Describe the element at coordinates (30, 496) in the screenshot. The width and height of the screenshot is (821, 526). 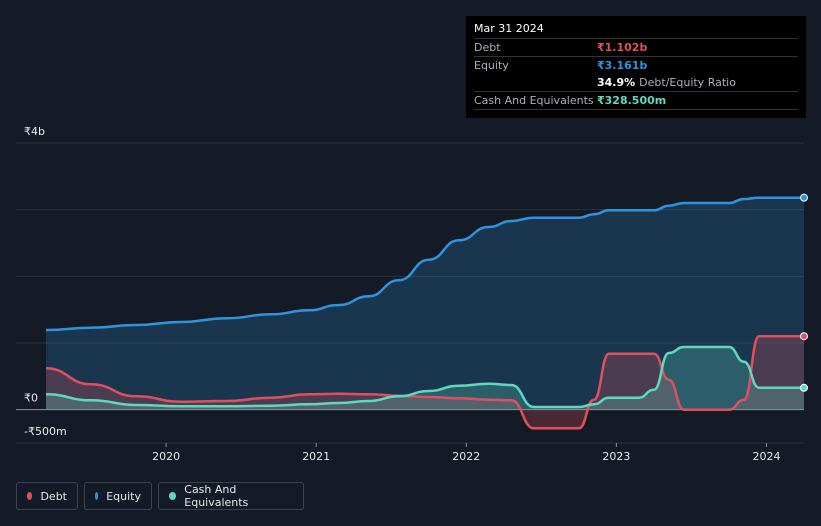
I see `debt-dot-icon` at that location.